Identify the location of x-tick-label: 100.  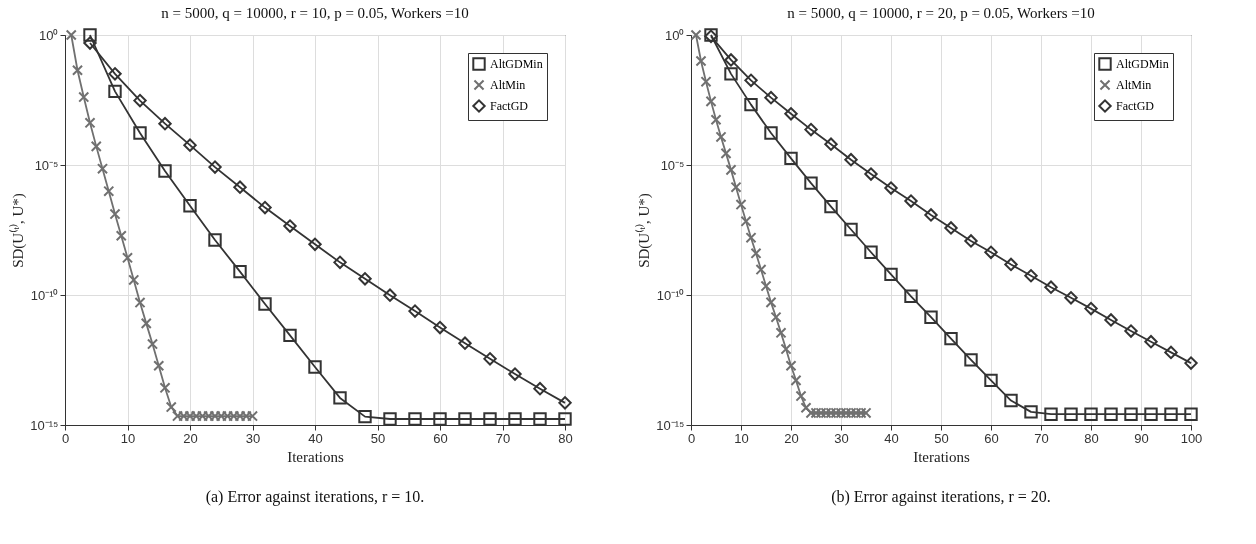
(1191, 438).